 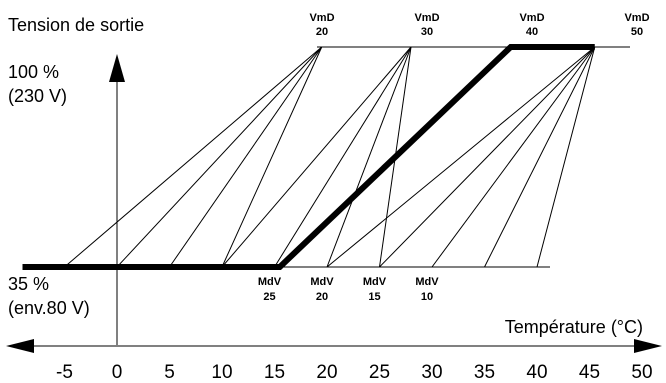 I want to click on vmd-value-0: 20, so click(x=322, y=32).